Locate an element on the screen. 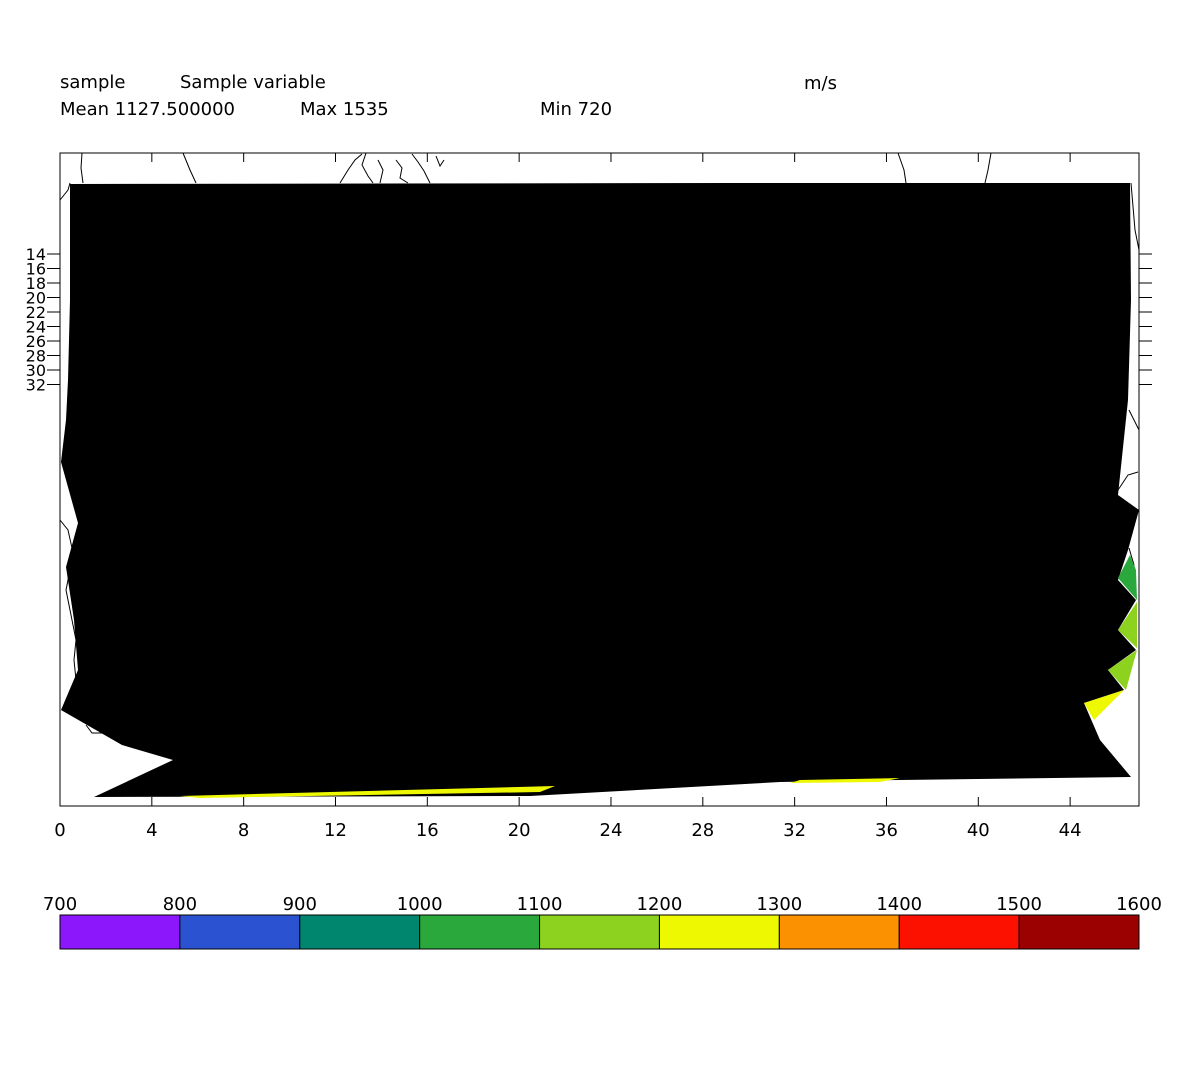 The image size is (1200, 1091). colorbar-label: 800 is located at coordinates (180, 904).